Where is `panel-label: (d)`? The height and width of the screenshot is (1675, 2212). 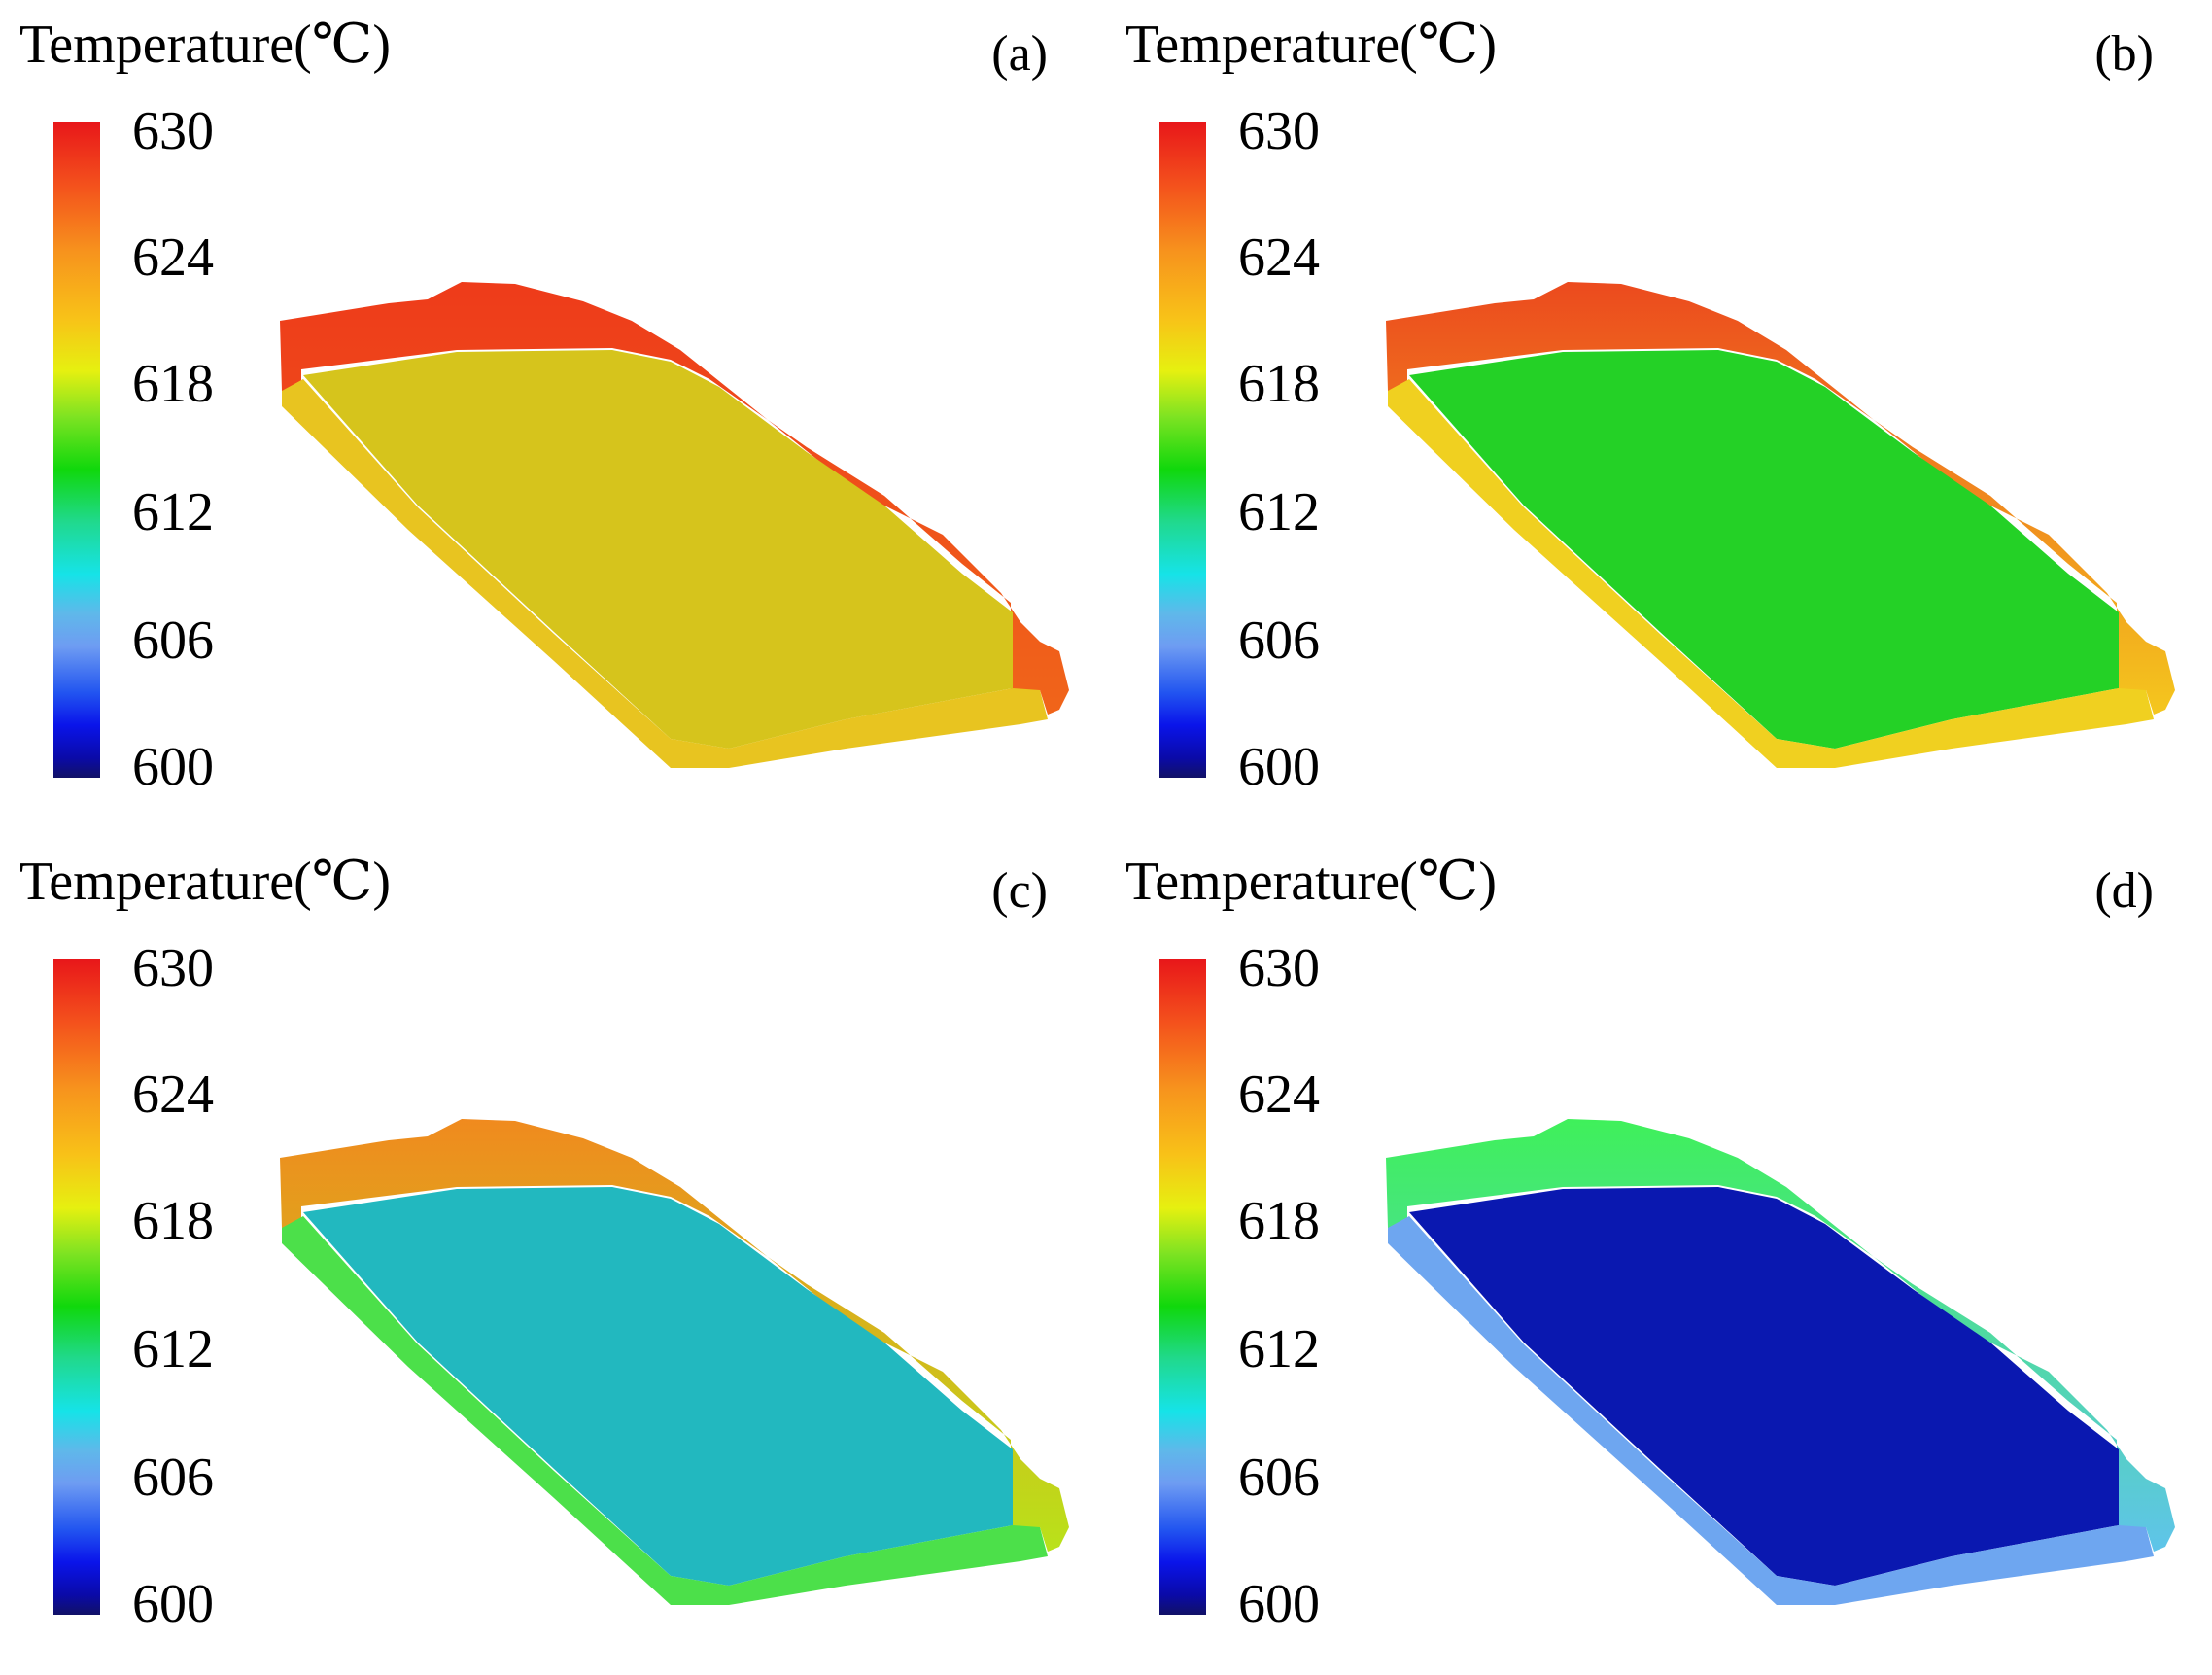
panel-label: (d) is located at coordinates (2124, 891).